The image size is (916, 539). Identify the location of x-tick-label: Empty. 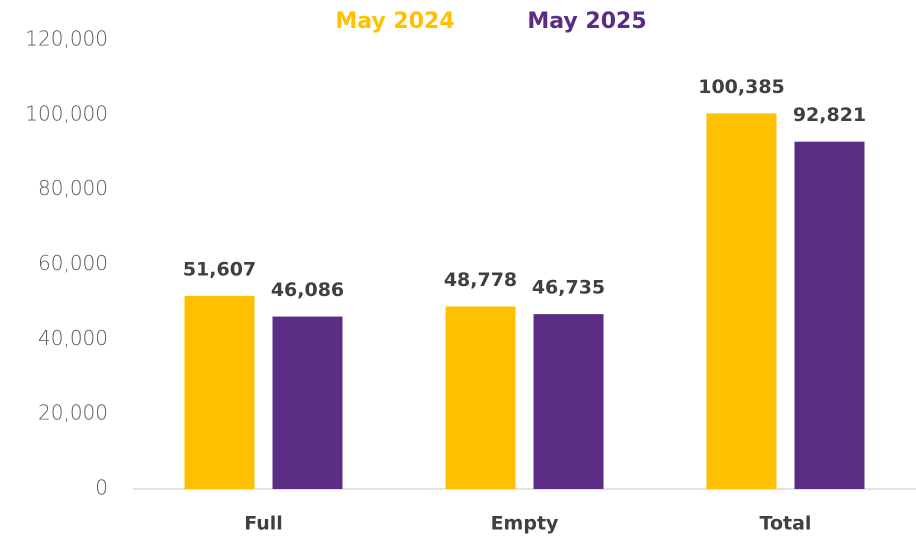
(525, 524).